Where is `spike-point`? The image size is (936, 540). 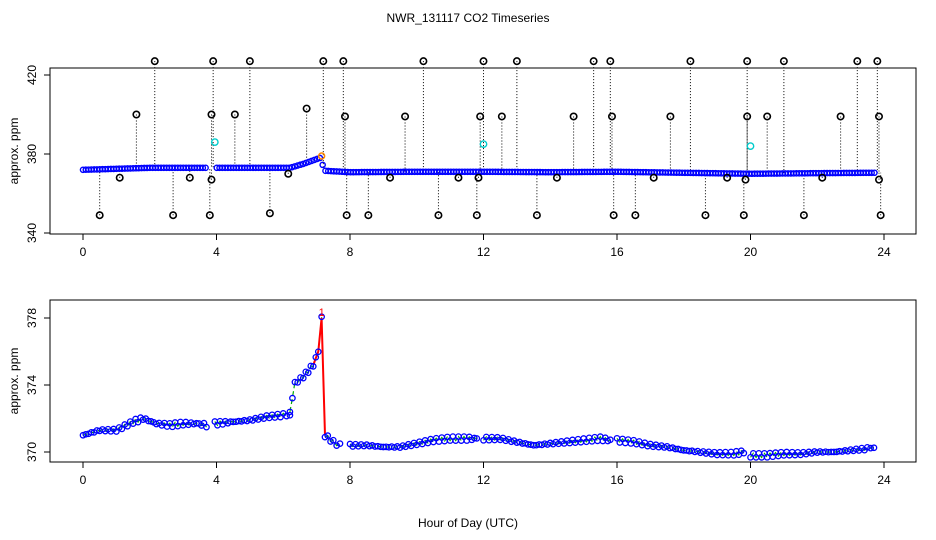
spike-point is located at coordinates (321, 156).